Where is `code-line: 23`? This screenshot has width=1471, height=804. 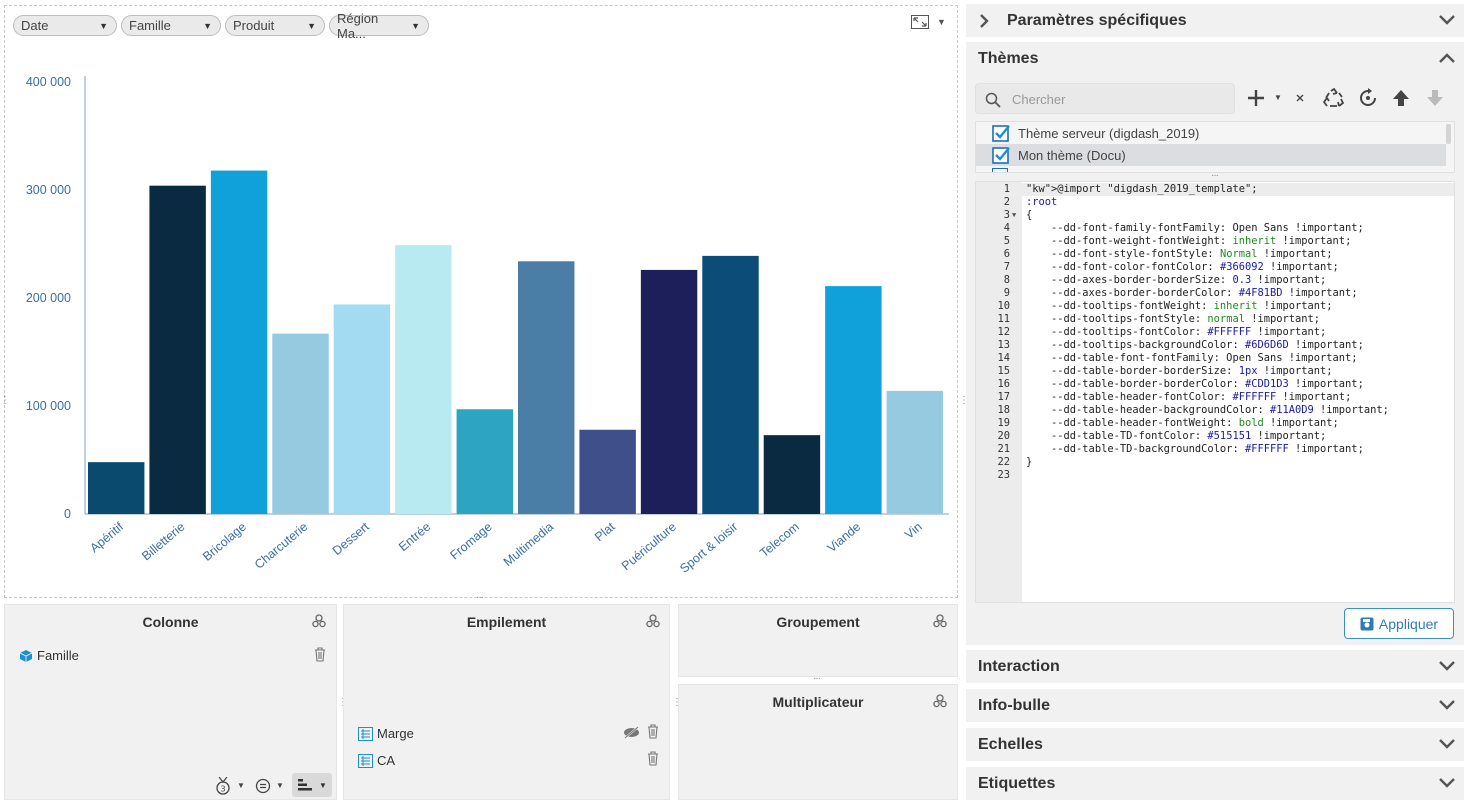
code-line: 23 is located at coordinates (1215, 475).